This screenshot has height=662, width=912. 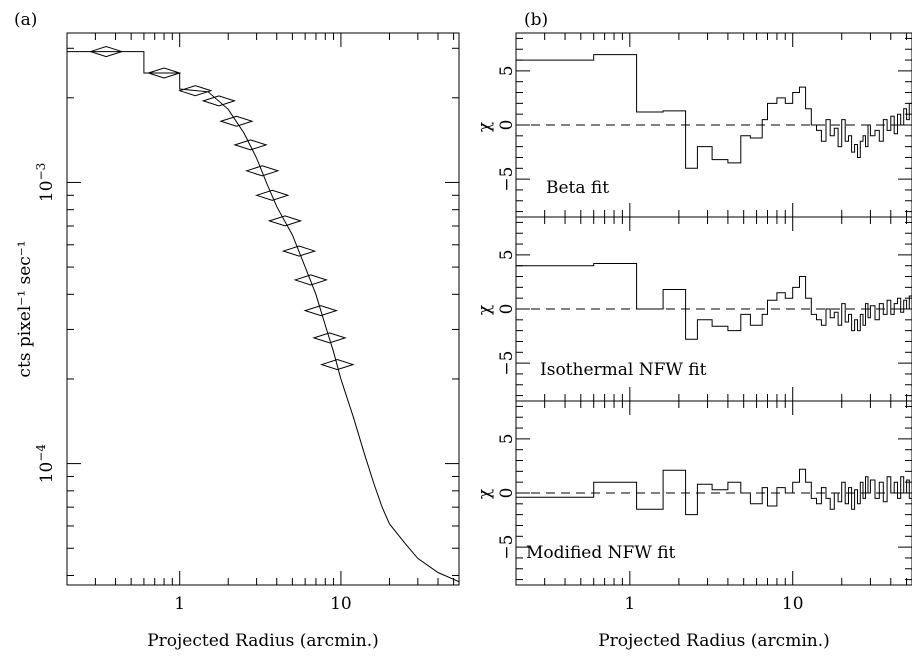 I want to click on profile-x-axis-label: Projected Radius (arcmin.), so click(x=263, y=641).